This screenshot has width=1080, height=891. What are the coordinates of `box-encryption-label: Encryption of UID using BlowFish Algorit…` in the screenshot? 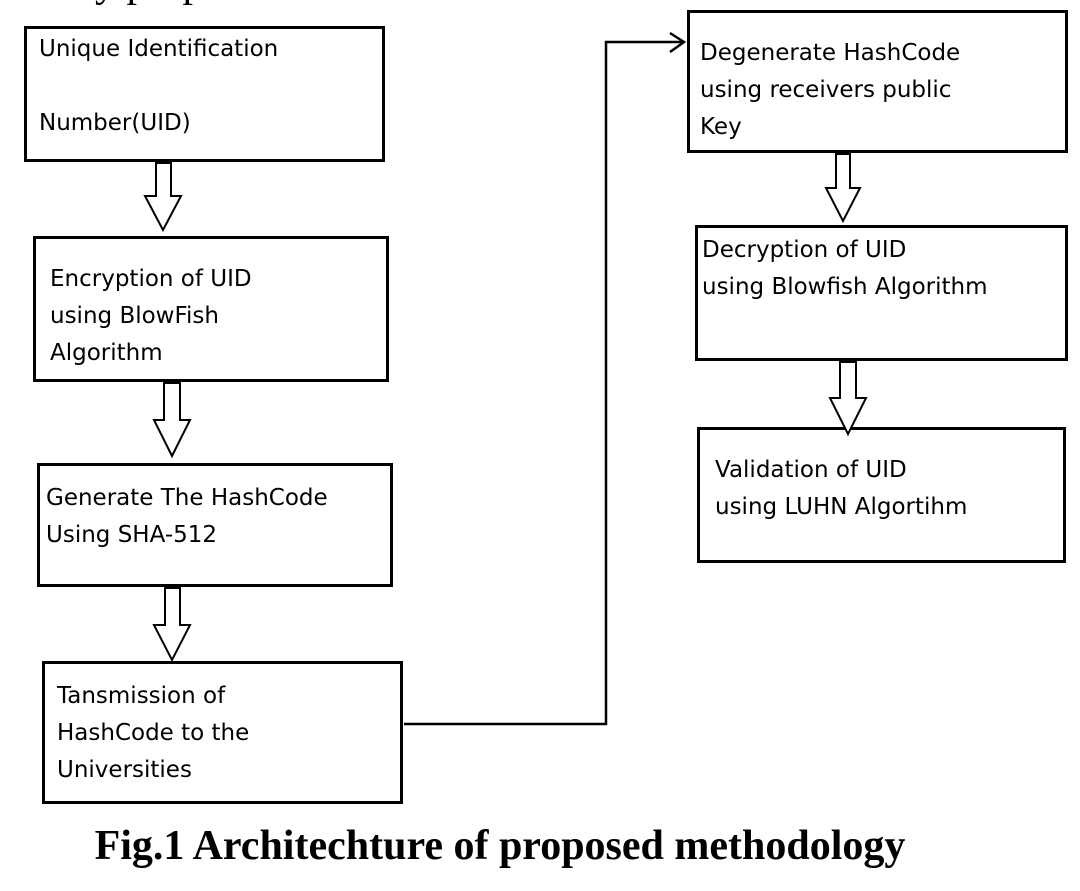 It's located at (151, 316).